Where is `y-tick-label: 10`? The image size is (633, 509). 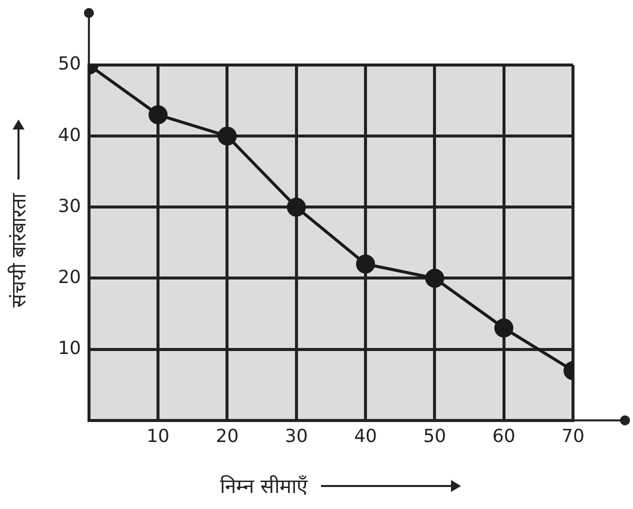 y-tick-label: 10 is located at coordinates (69, 348).